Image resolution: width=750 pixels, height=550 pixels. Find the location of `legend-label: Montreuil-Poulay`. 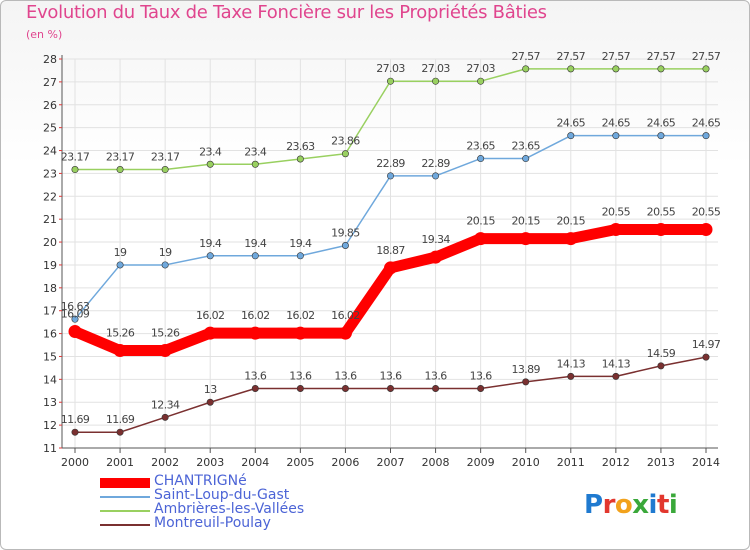

legend-label: Montreuil-Poulay is located at coordinates (212, 523).